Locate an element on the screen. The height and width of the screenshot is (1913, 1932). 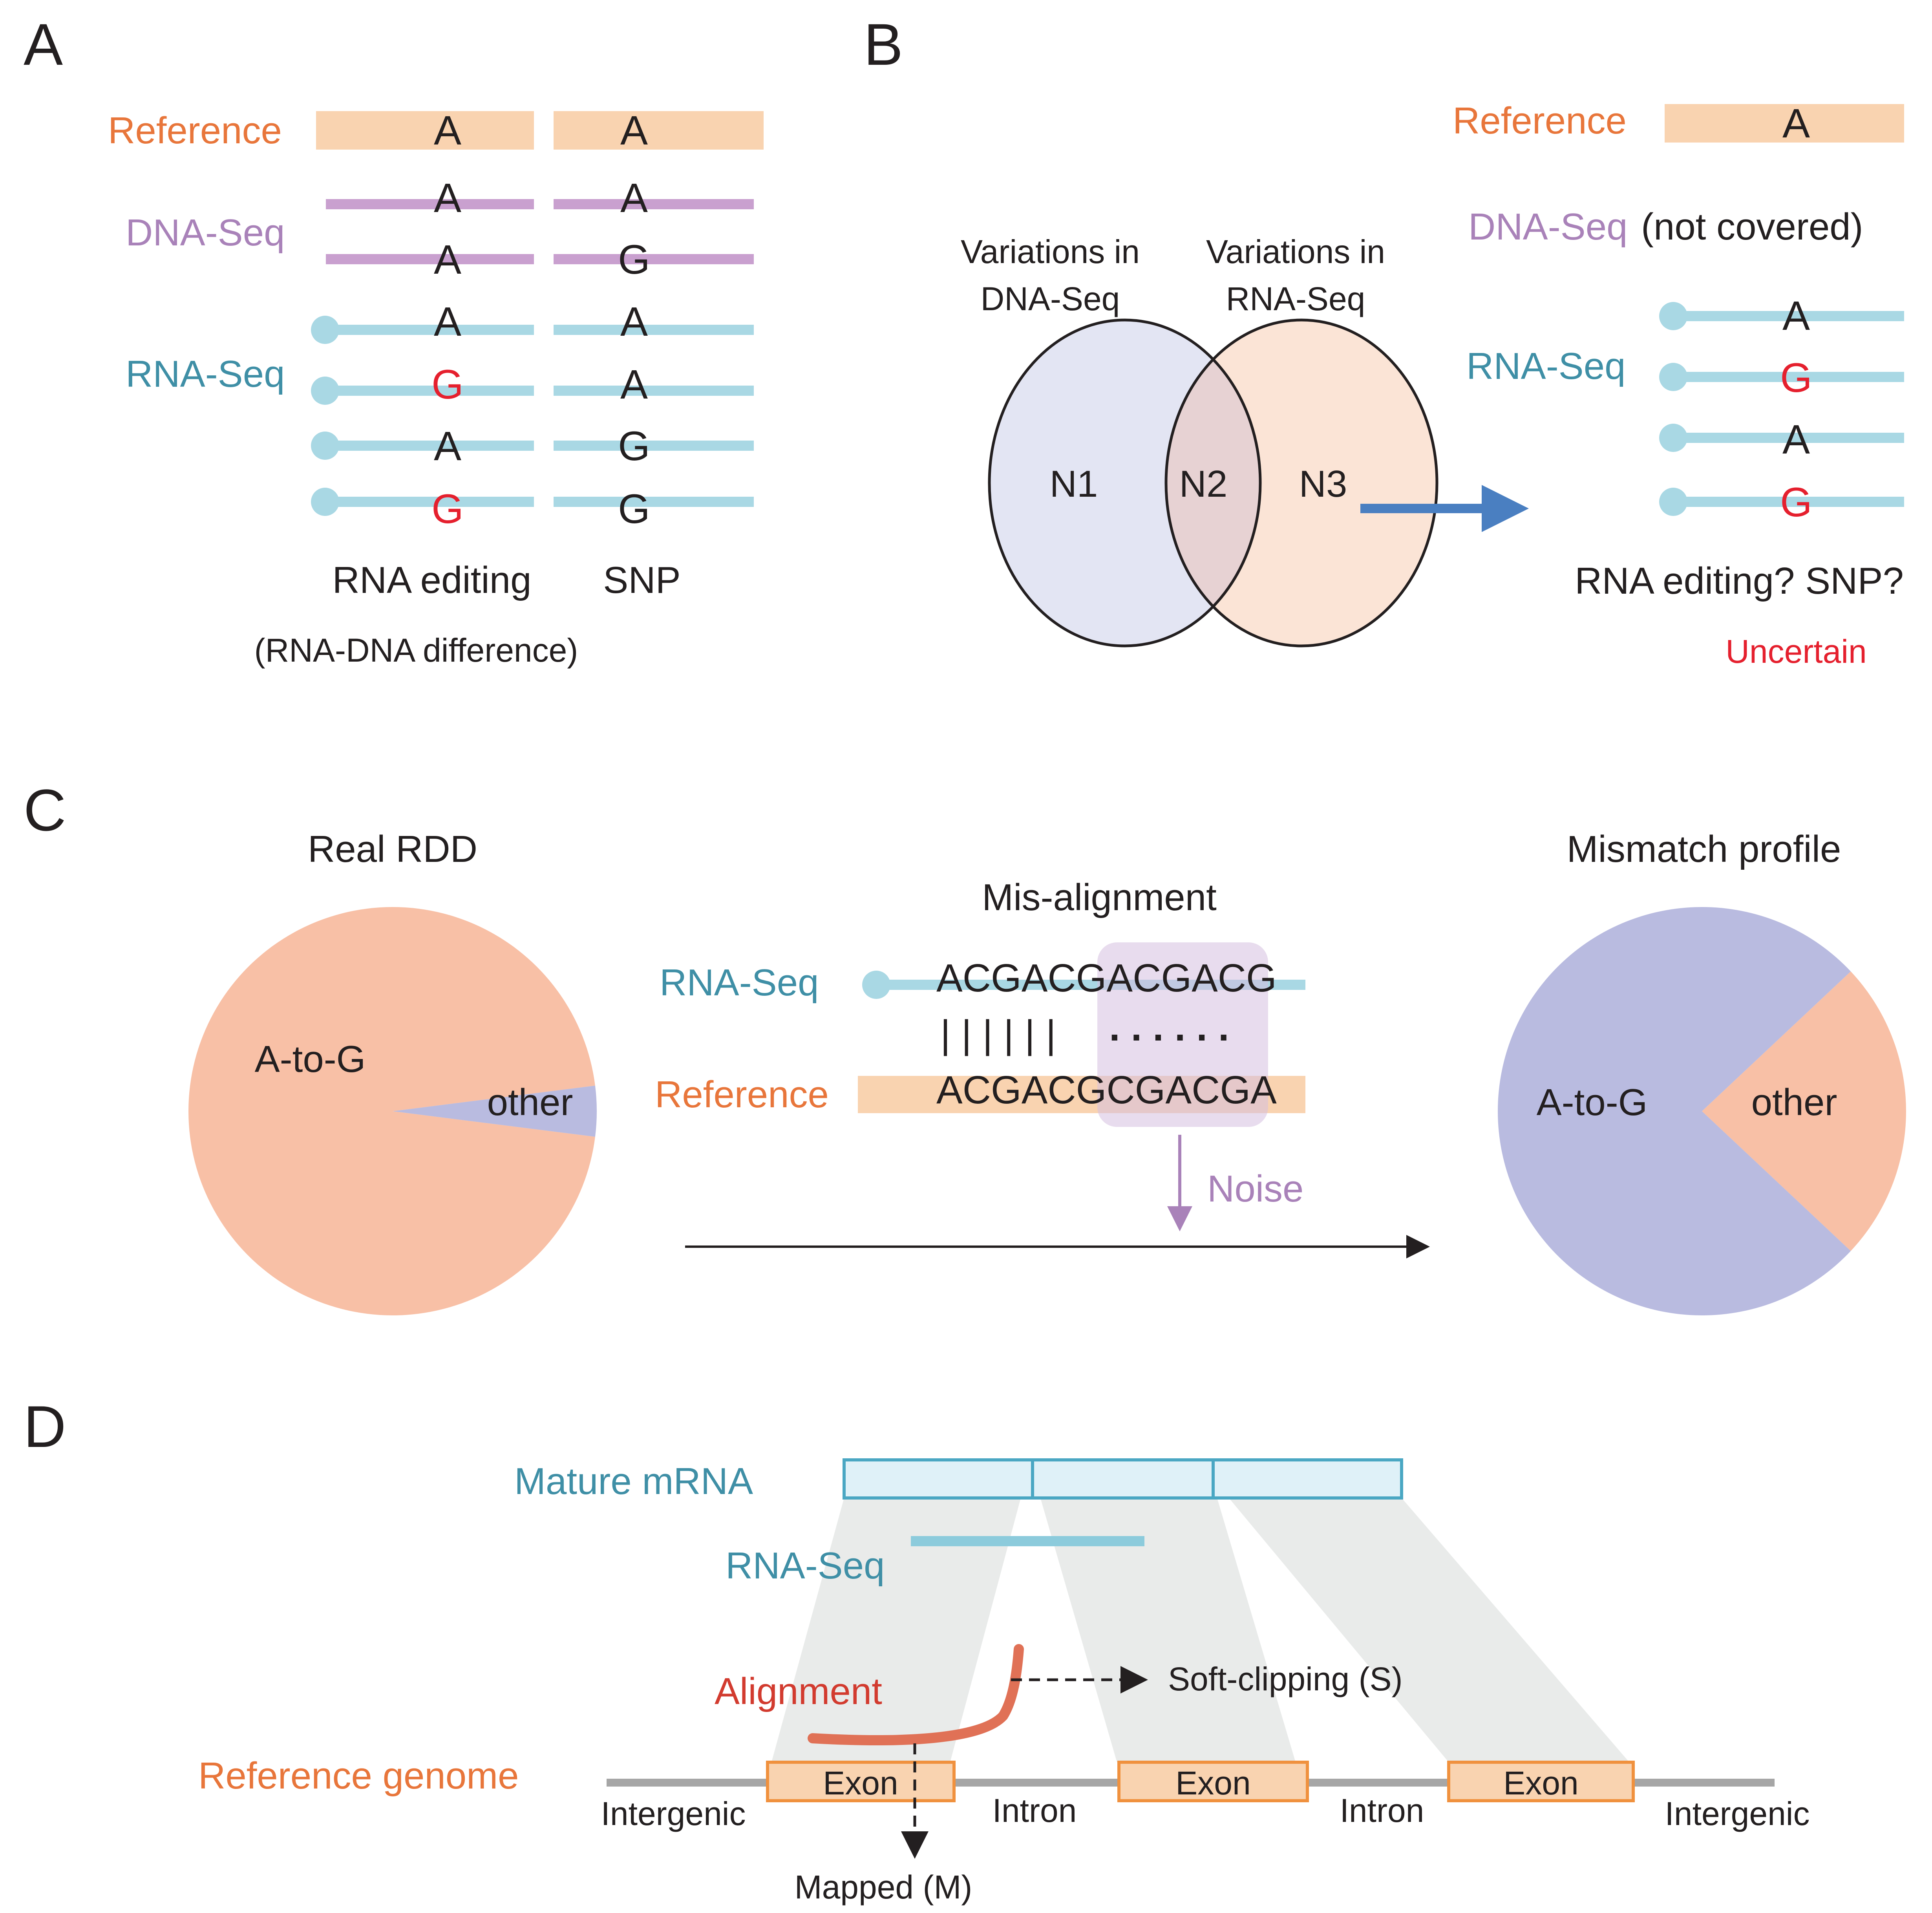
uncertain-text: Uncertain is located at coordinates (1796, 651).